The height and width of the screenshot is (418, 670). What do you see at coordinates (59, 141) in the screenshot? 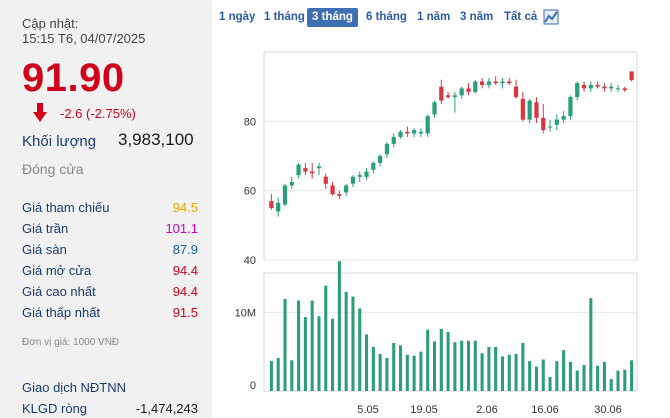
I see `volume-label: Khối lượng` at bounding box center [59, 141].